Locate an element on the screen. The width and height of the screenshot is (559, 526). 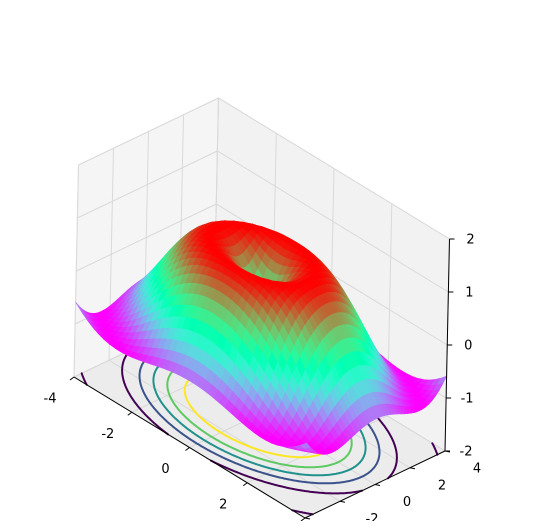
y-tick-label-4: 4 is located at coordinates (477, 469).